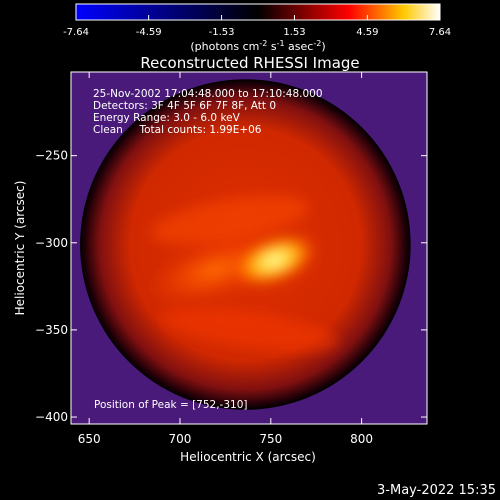 Image resolution: width=500 pixels, height=500 pixels. What do you see at coordinates (258, 12) in the screenshot?
I see `colorbar-gradient` at bounding box center [258, 12].